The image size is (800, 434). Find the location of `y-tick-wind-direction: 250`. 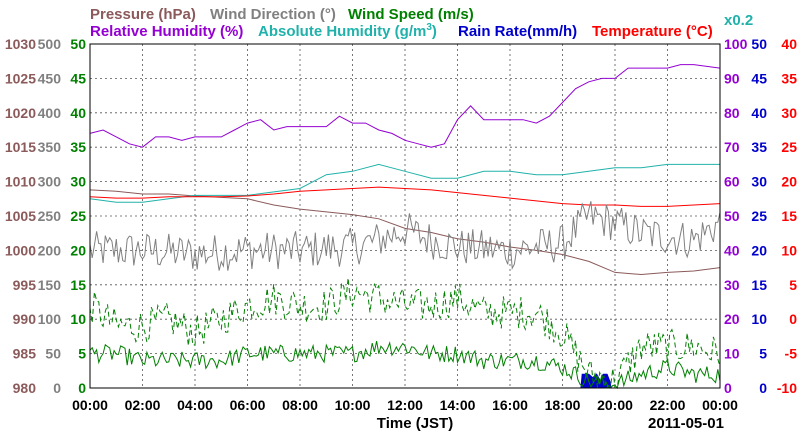

y-tick-wind-direction: 250 is located at coordinates (50, 216).